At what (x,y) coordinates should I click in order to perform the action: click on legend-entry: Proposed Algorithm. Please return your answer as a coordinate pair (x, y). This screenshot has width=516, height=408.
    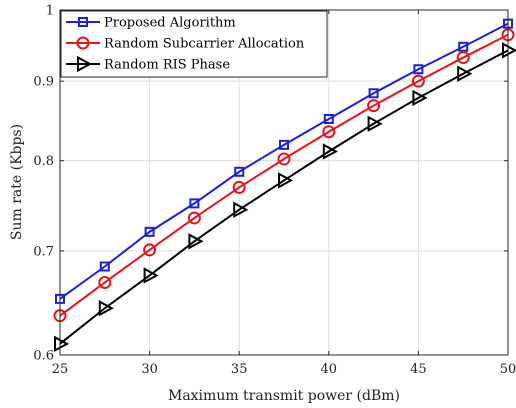
    Looking at the image, I should click on (151, 23).